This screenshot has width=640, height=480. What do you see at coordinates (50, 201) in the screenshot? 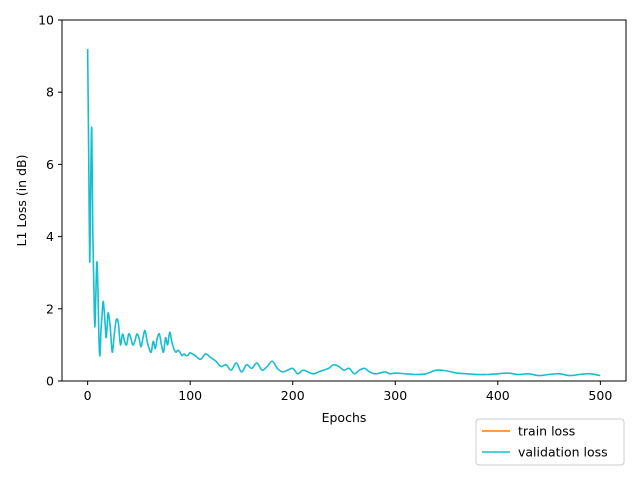
I see `y-axis-ticks: 0 2 4 6 8 10` at bounding box center [50, 201].